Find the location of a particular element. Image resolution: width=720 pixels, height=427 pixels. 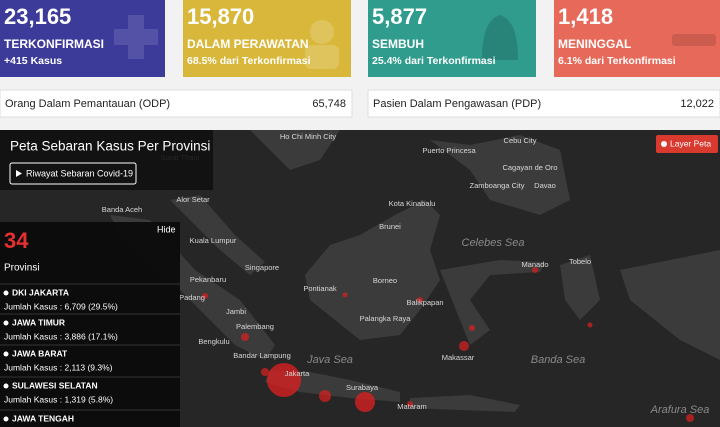

map-title: Peta Sebaran Kasus Per Provinsi is located at coordinates (110, 146).